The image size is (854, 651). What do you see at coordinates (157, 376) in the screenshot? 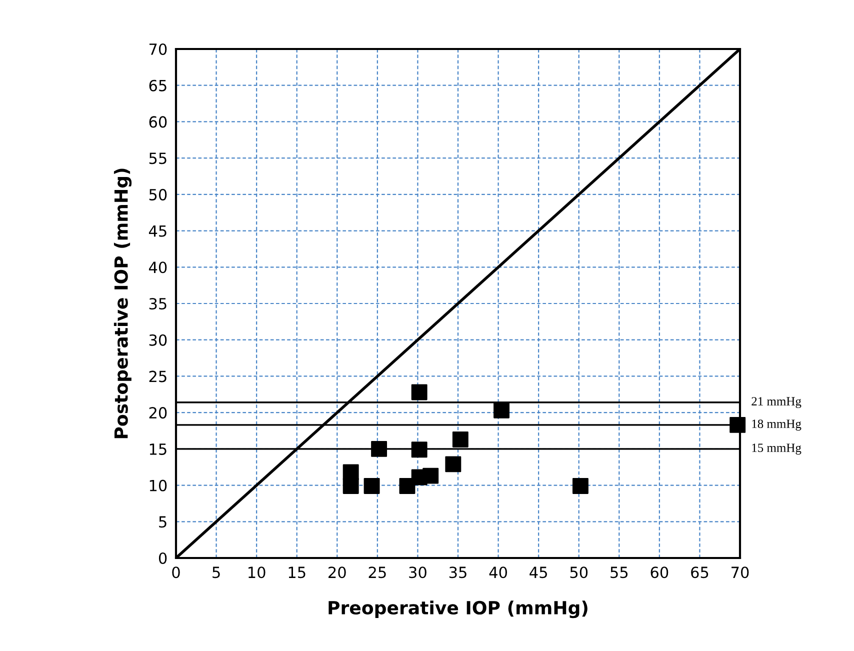
I see `y-tick-label: 25` at bounding box center [157, 376].